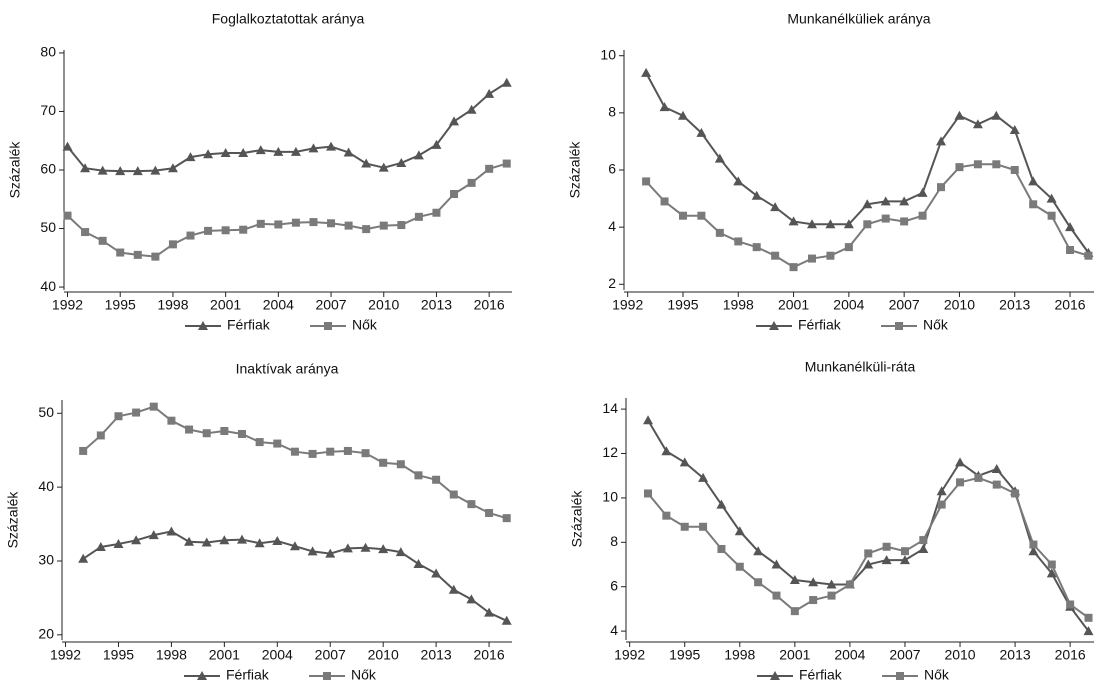 The width and height of the screenshot is (1097, 693). Describe the element at coordinates (330, 305) in the screenshot. I see `x-tick-label: 2007` at that location.